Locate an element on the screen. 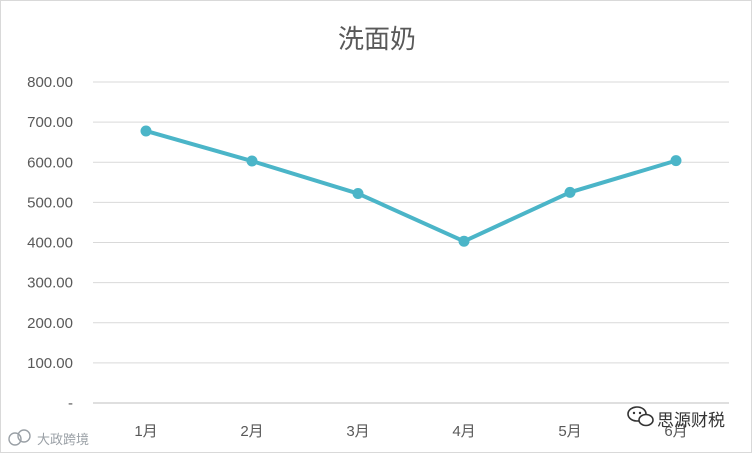 The image size is (752, 454). chart-title: 洗面奶 is located at coordinates (377, 40).